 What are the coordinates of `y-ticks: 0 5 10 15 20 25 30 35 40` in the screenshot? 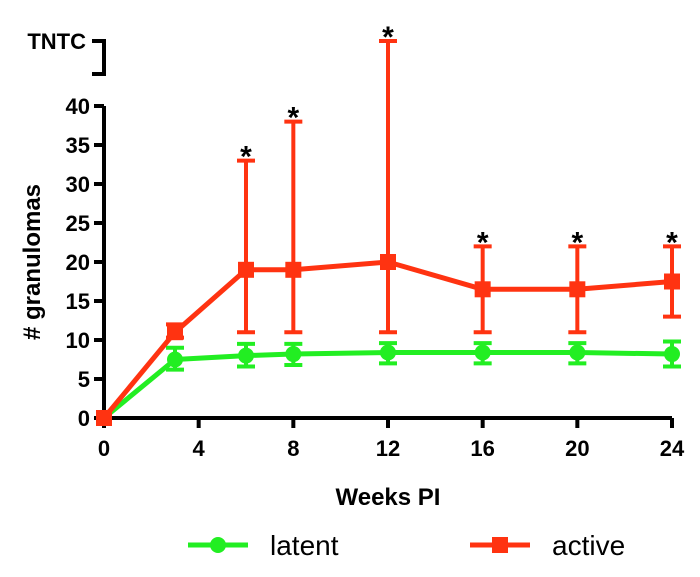 It's located at (85, 262).